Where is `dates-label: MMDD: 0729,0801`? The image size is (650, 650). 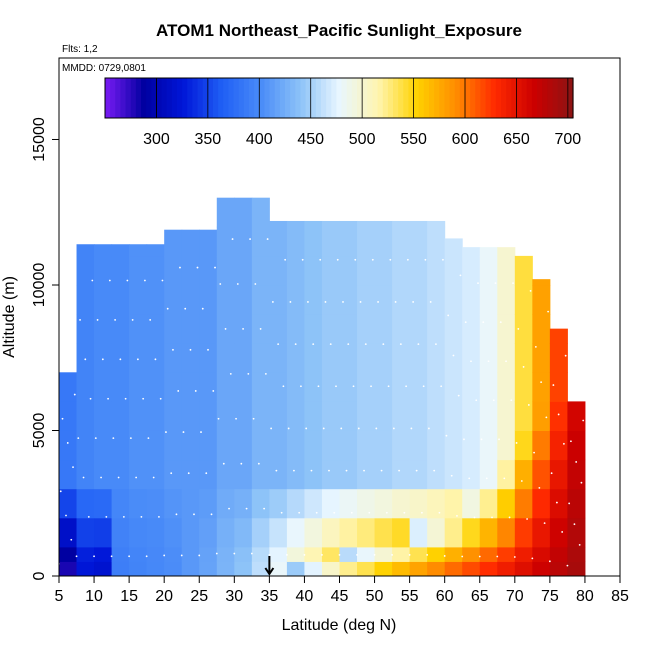
dates-label: MMDD: 0729,0801 is located at coordinates (104, 68).